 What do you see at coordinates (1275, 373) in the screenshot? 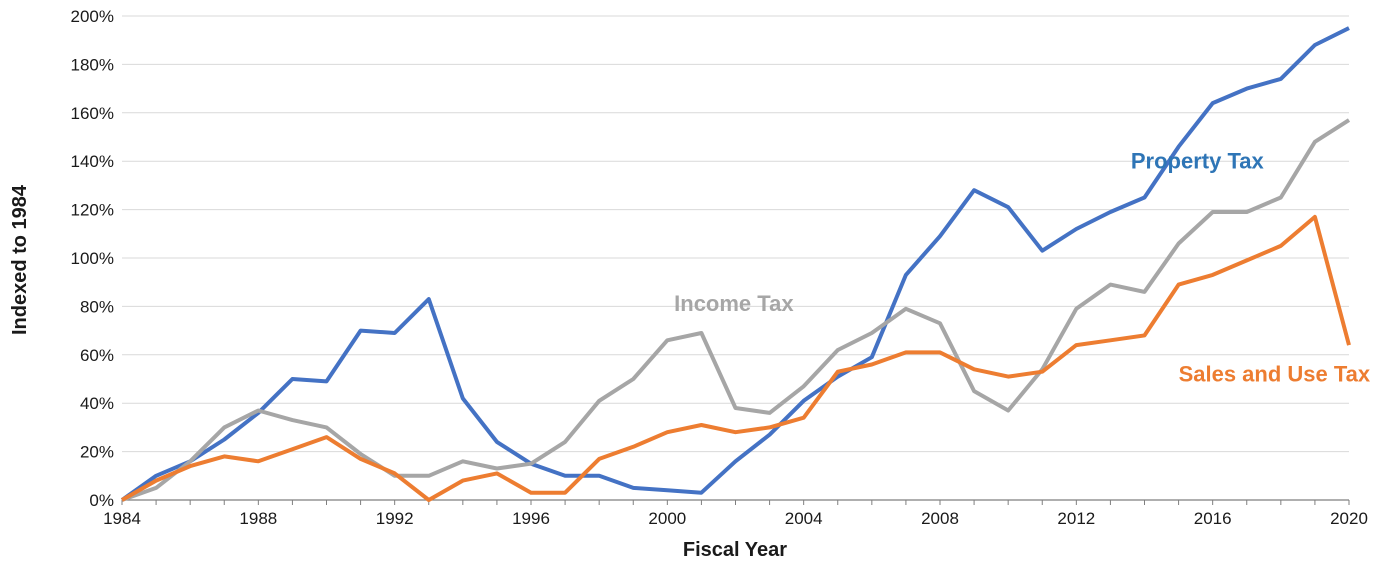
I see `series-label-sales-and-use-tax: Sales and Use Tax` at bounding box center [1275, 373].